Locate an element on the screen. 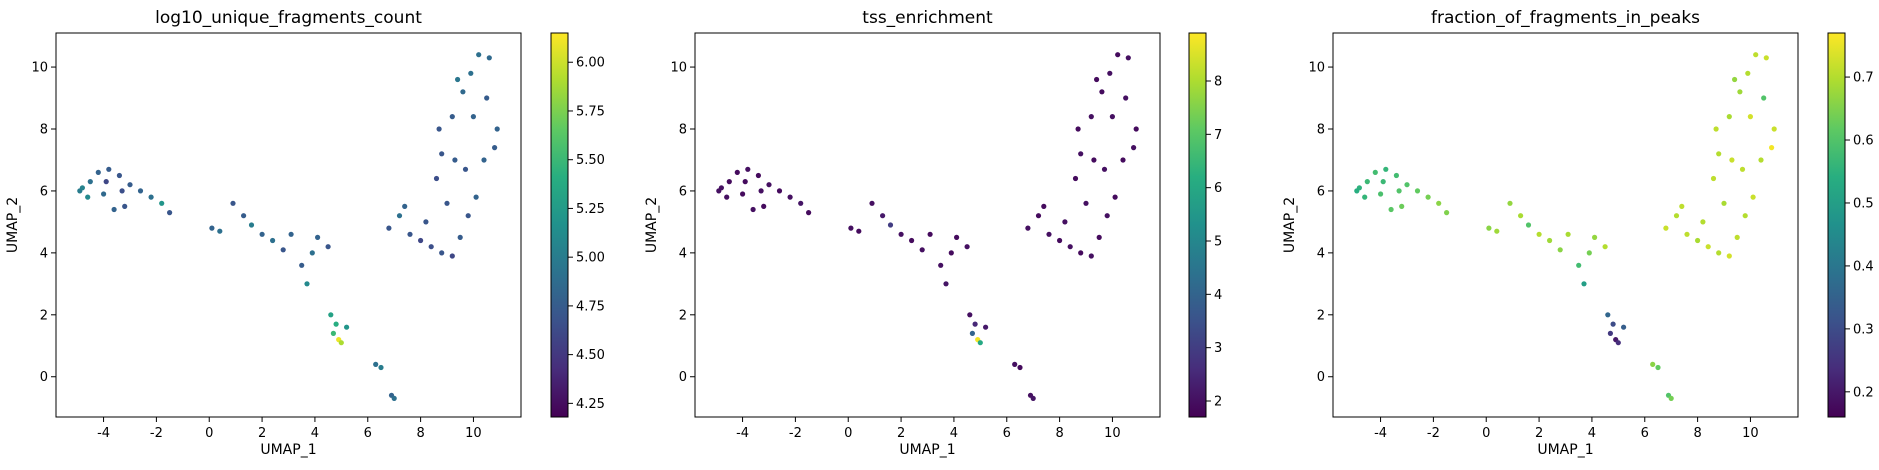  colorbar: 2 3 4 5 6 7 8 is located at coordinates (1205, 225).